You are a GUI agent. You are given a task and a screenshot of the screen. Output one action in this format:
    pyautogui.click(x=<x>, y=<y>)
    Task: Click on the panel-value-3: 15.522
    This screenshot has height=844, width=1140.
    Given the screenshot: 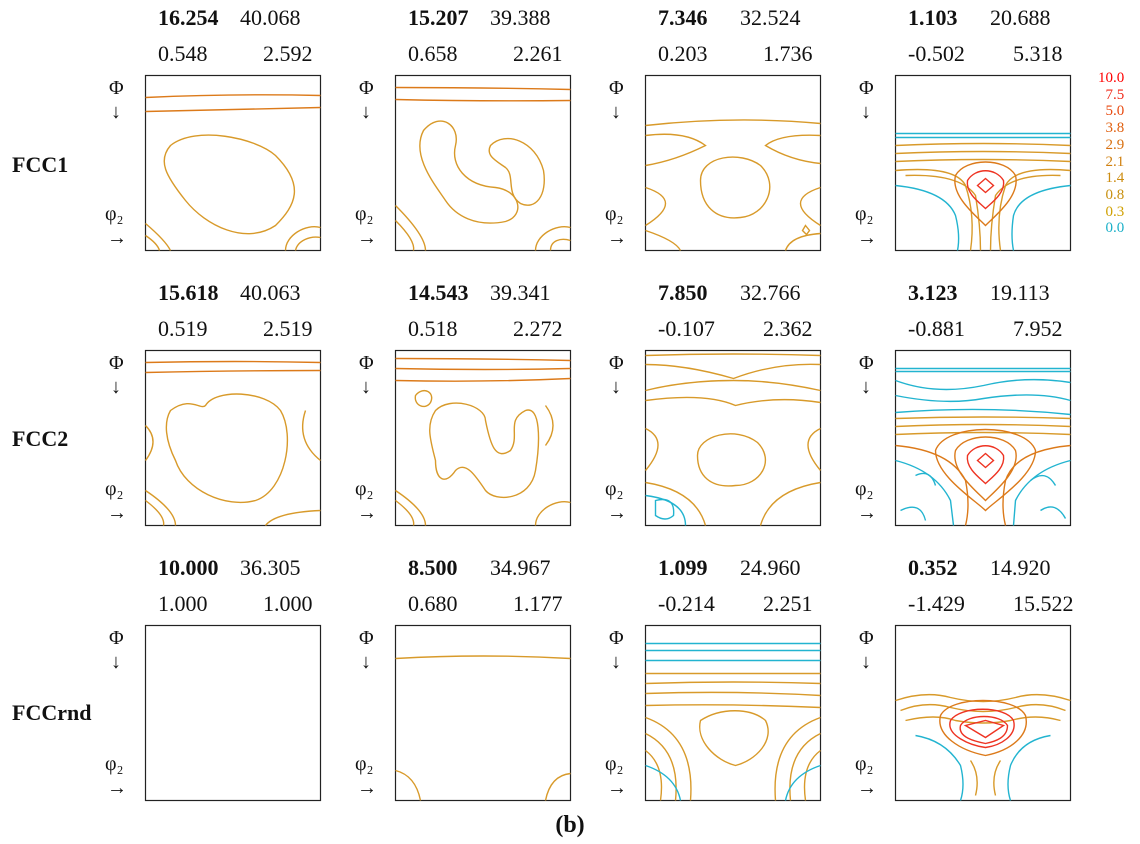 What is the action you would take?
    pyautogui.click(x=1043, y=603)
    